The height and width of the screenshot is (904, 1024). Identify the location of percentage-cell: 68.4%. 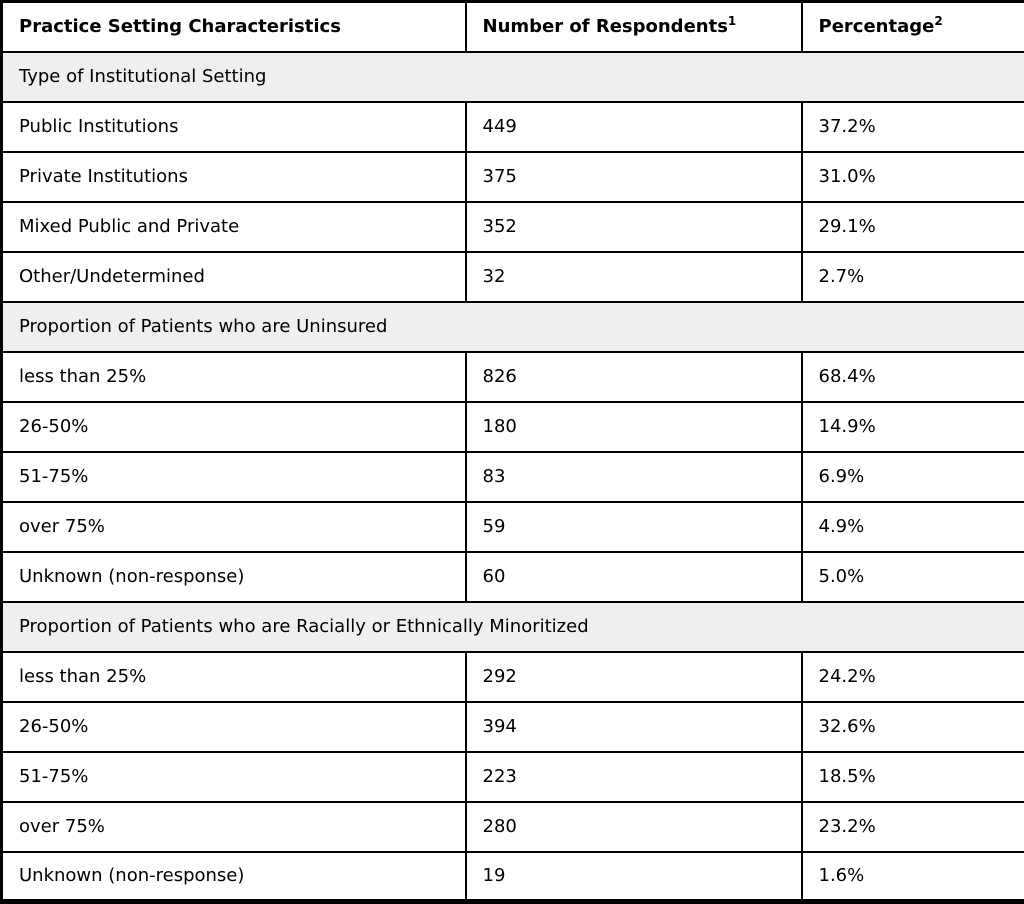
(913, 377).